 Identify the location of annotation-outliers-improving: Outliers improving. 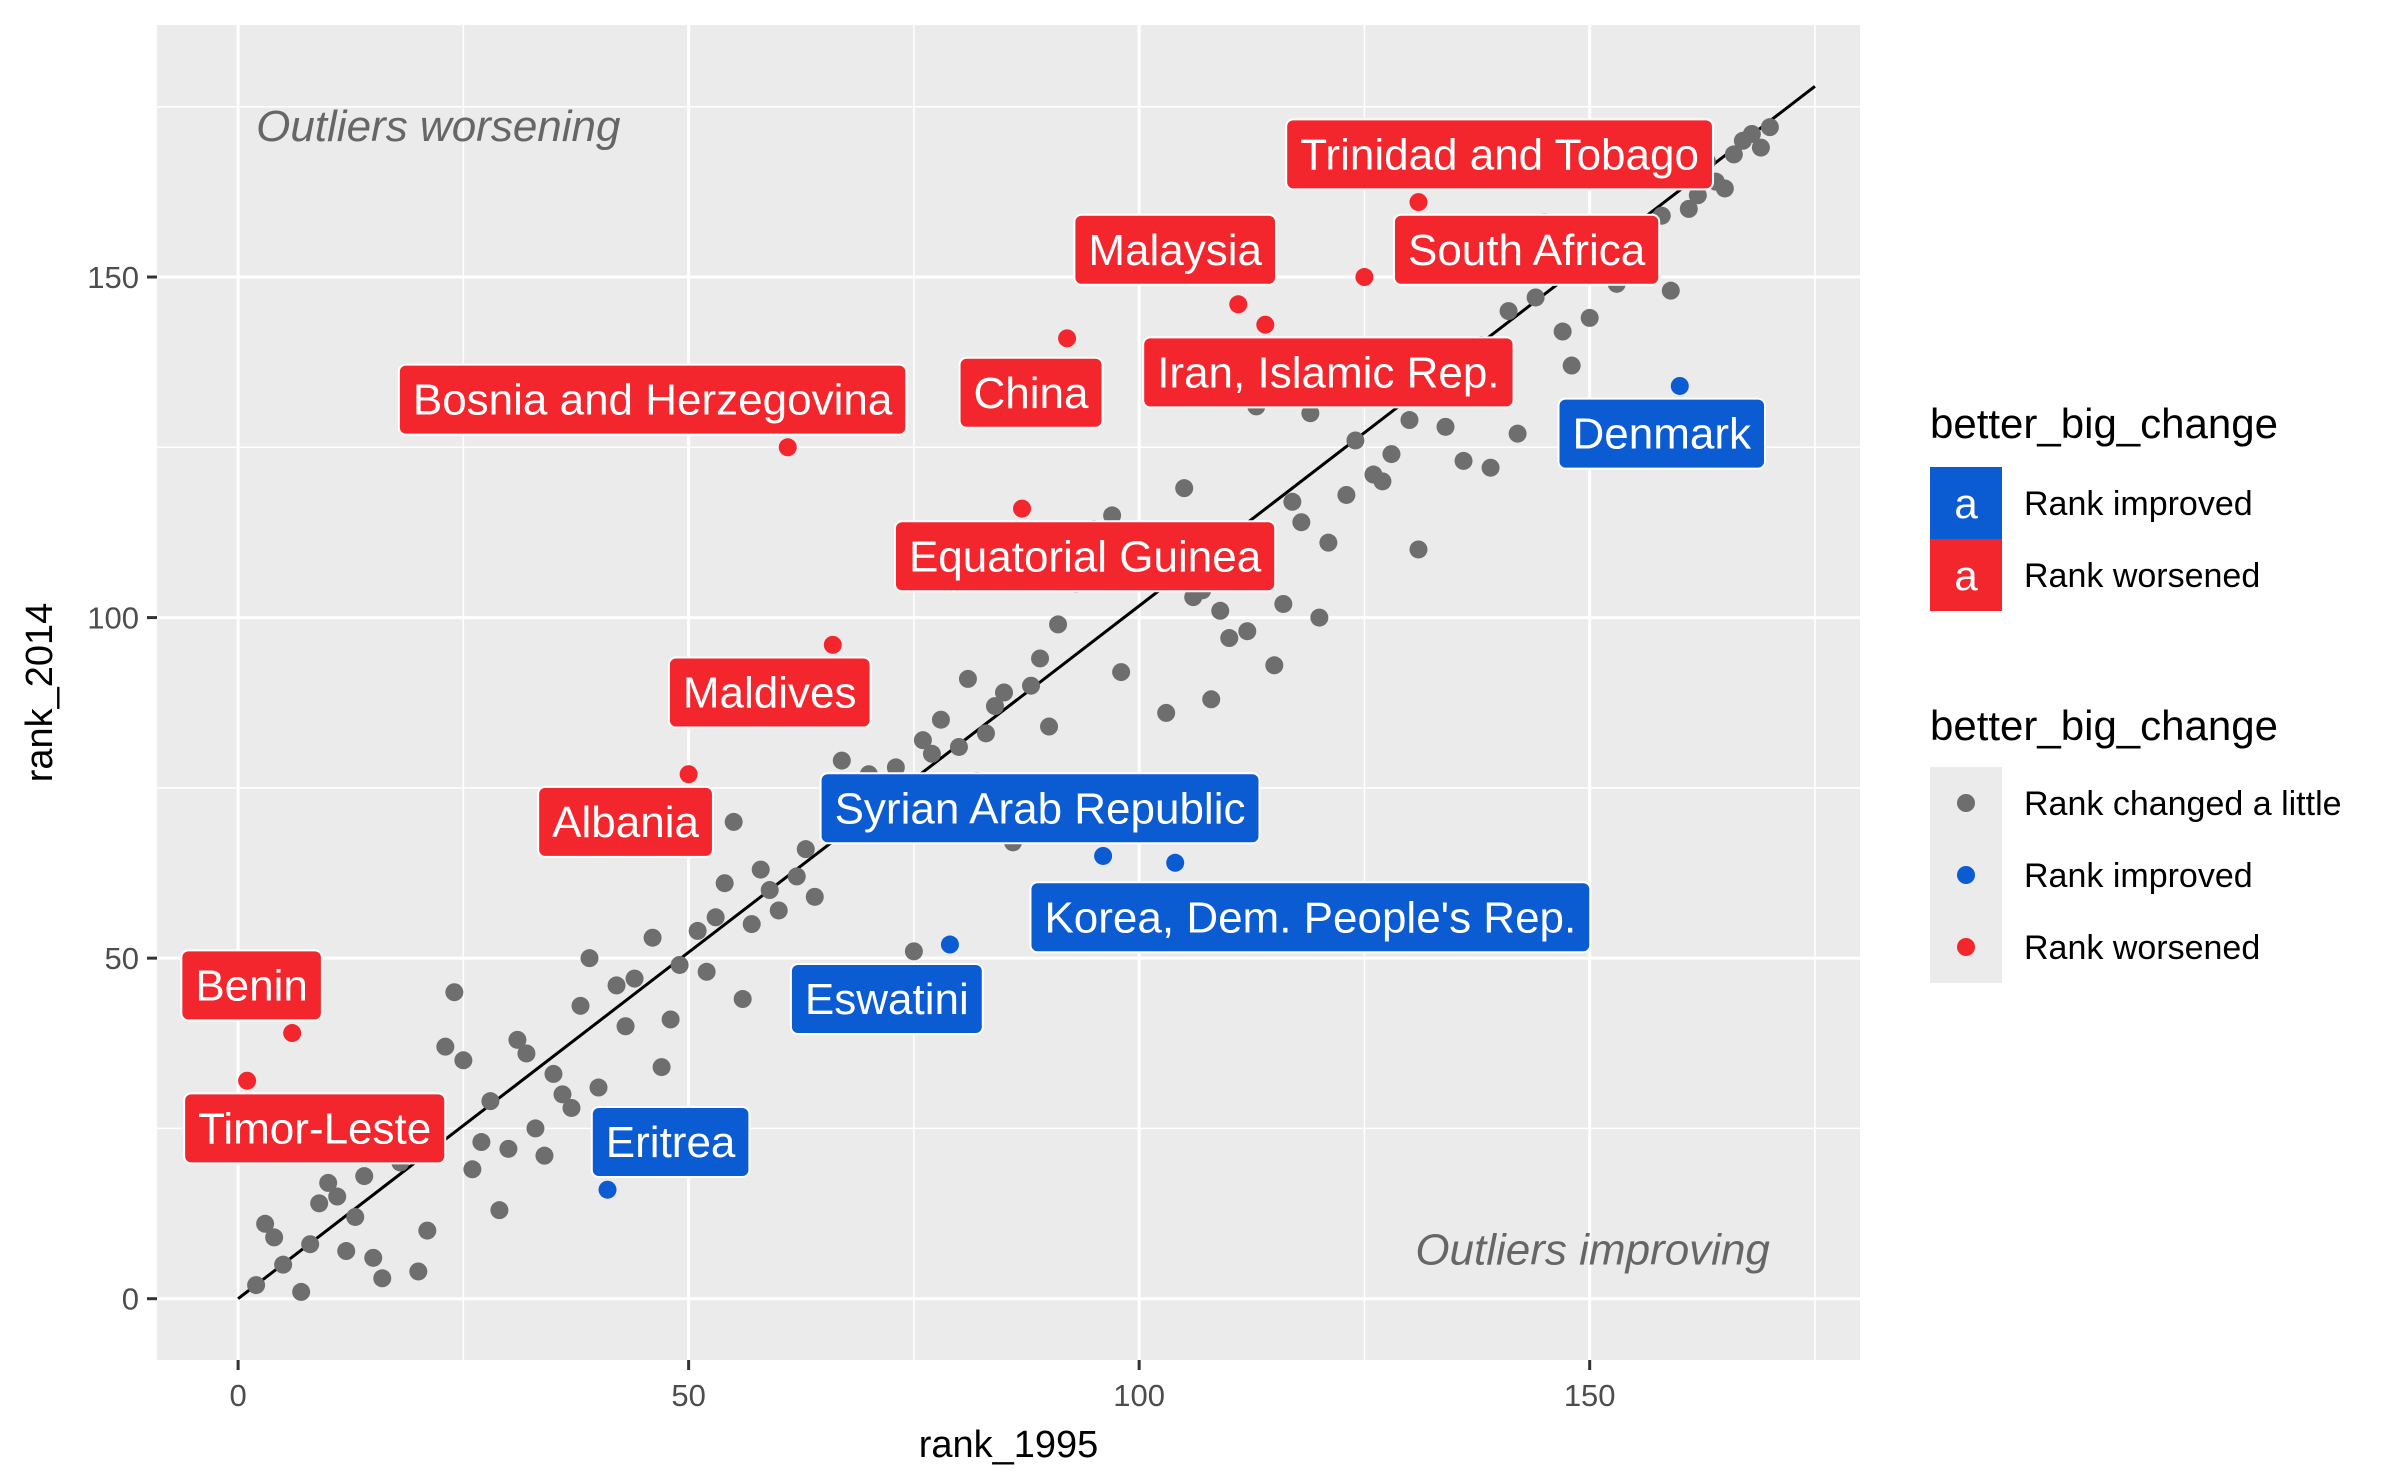
(1592, 1250).